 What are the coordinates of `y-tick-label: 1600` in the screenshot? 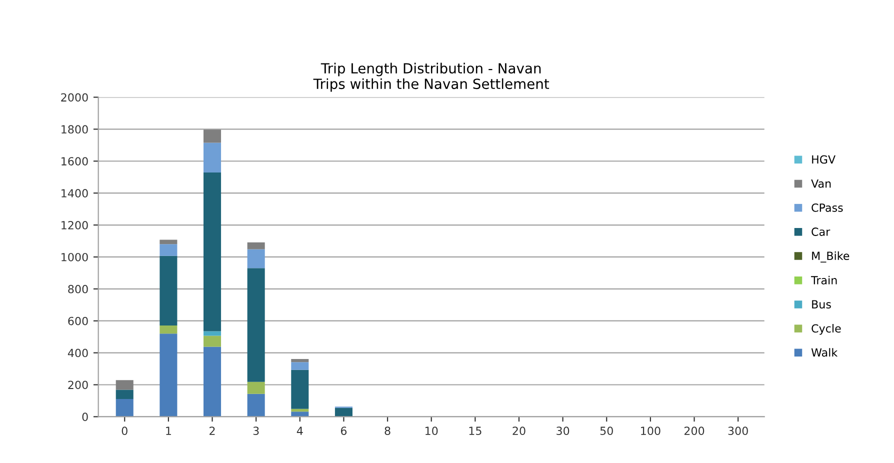 It's located at (75, 161).